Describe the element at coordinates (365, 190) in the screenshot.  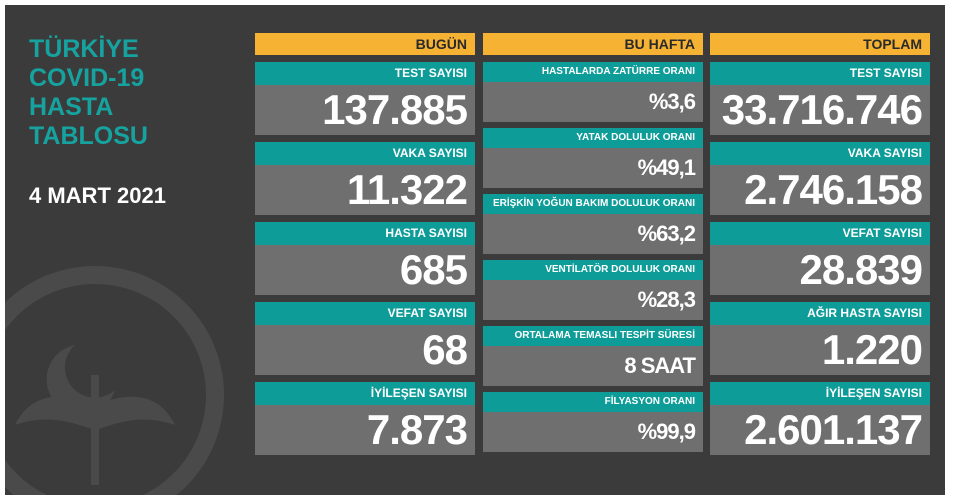
I see `cell-value: 11.322` at that location.